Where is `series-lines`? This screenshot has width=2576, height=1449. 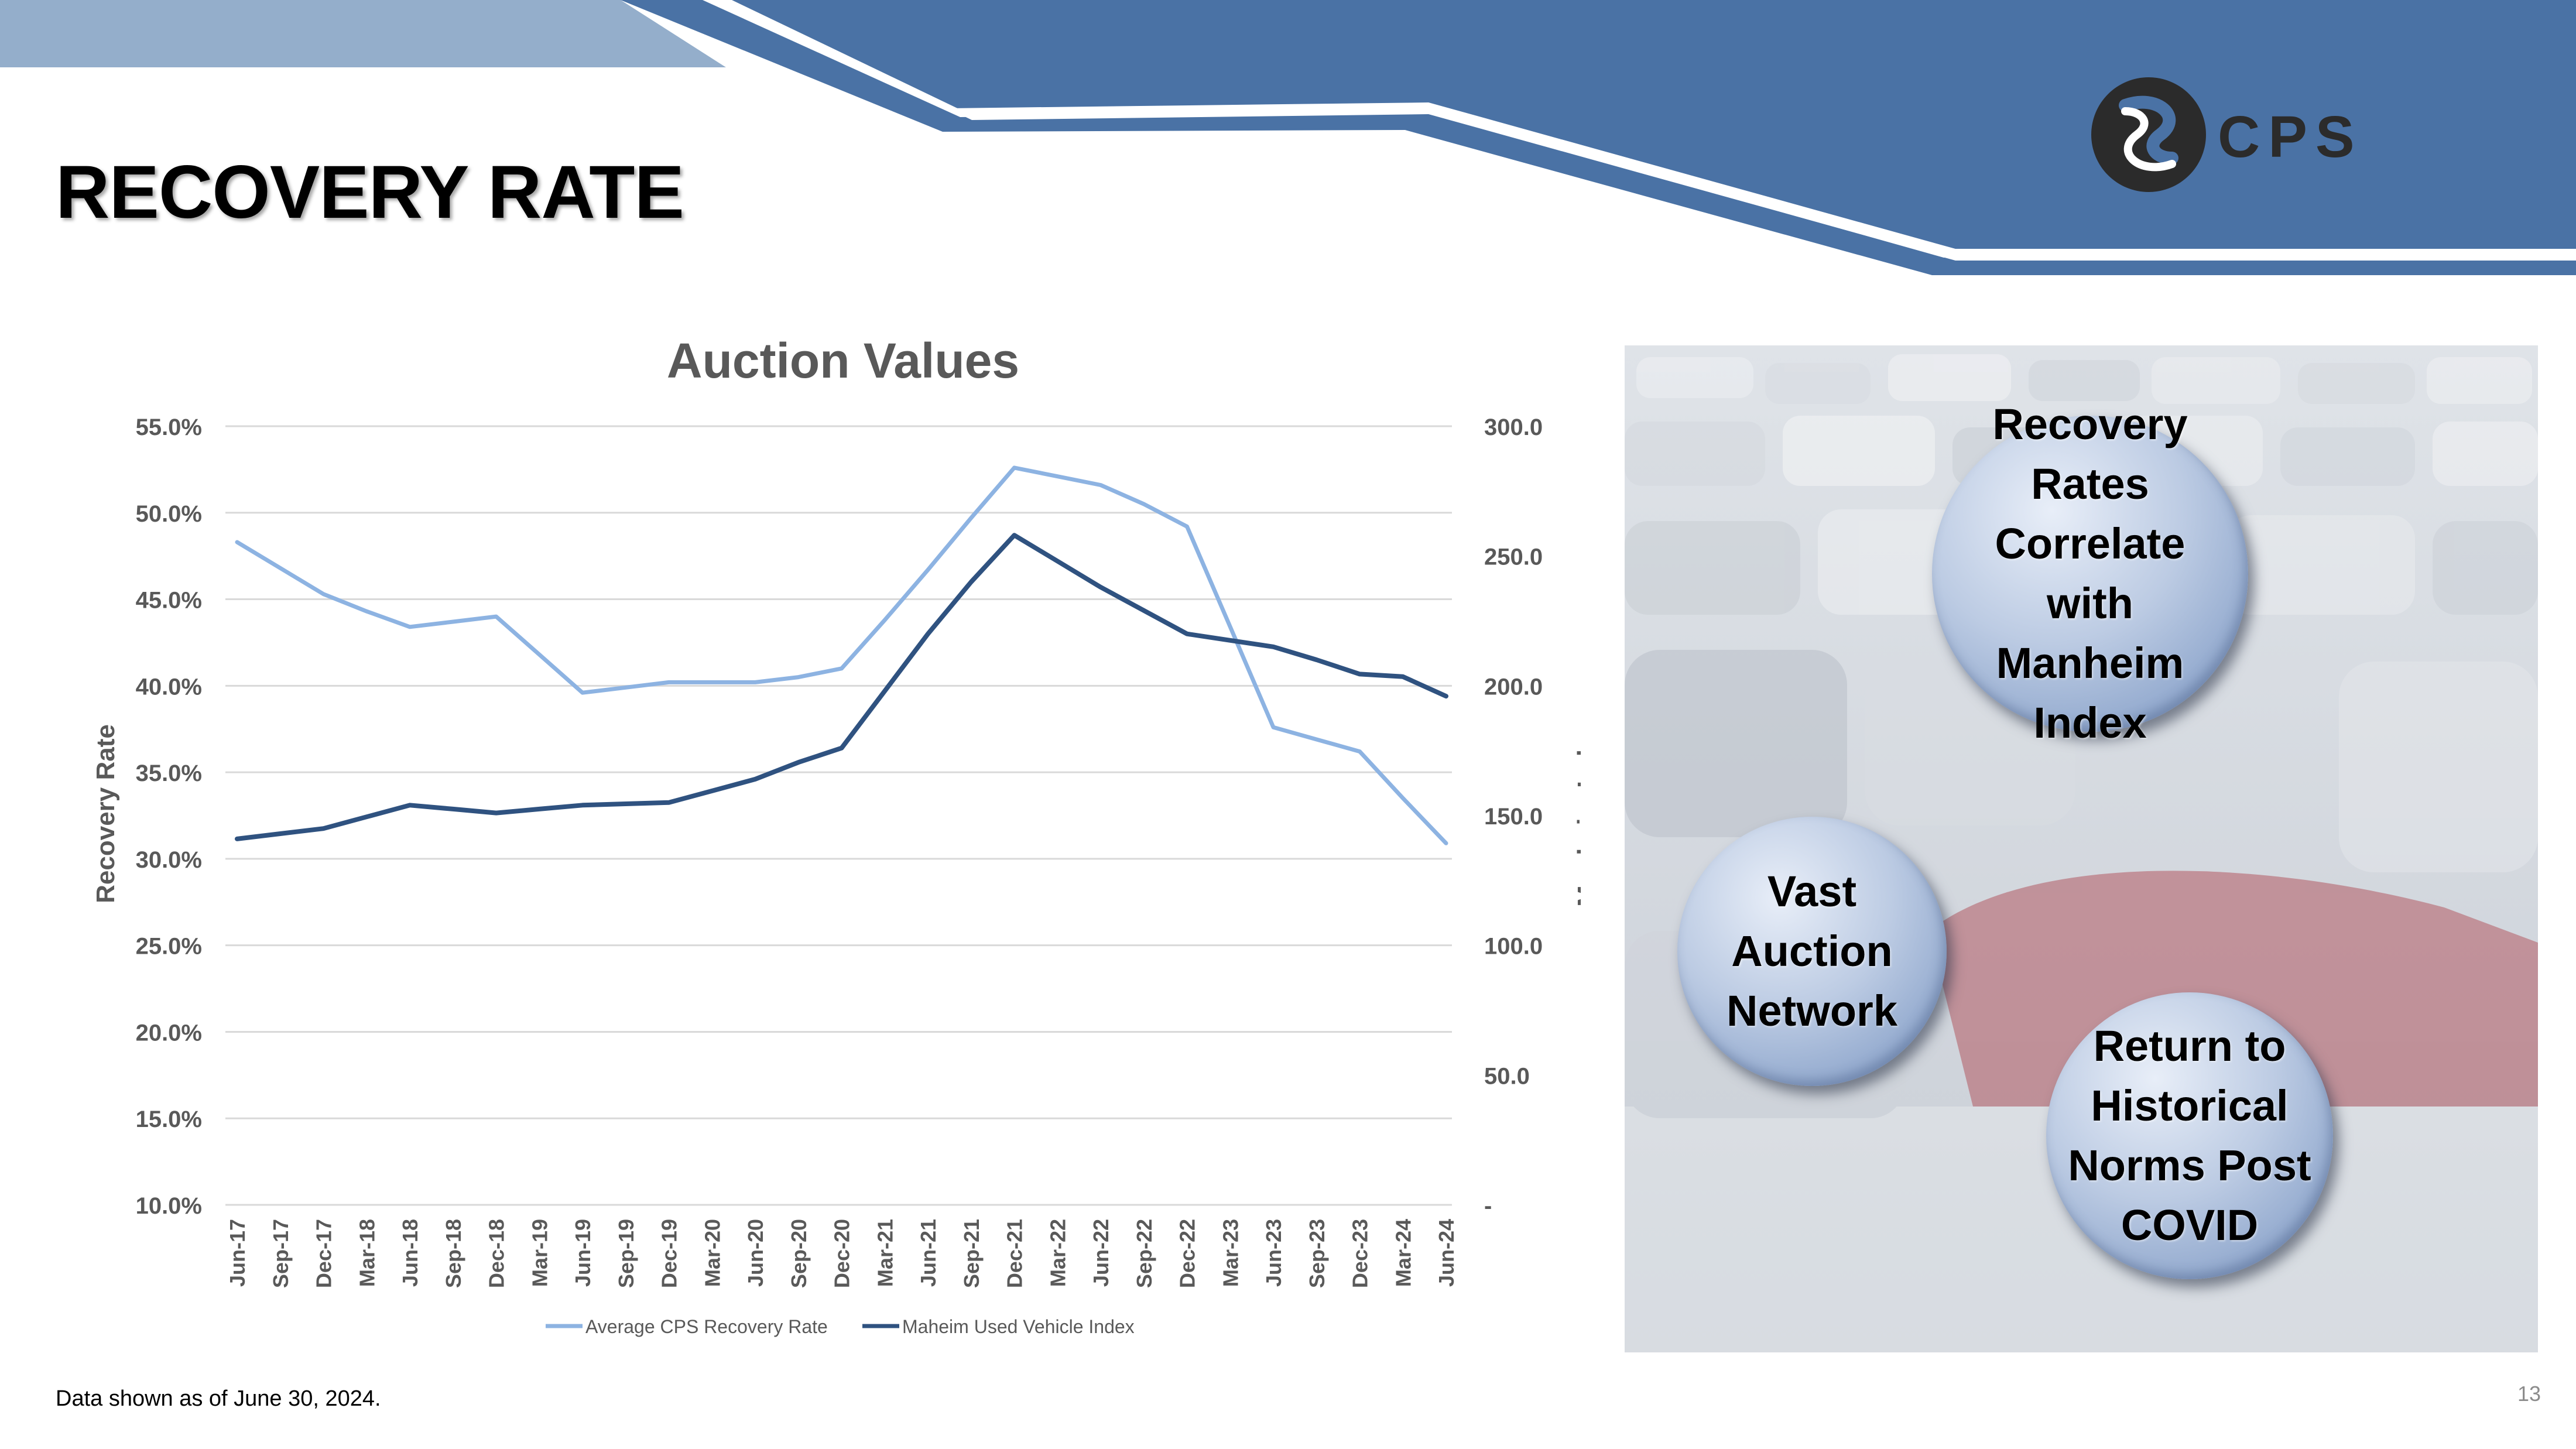 series-lines is located at coordinates (842, 655).